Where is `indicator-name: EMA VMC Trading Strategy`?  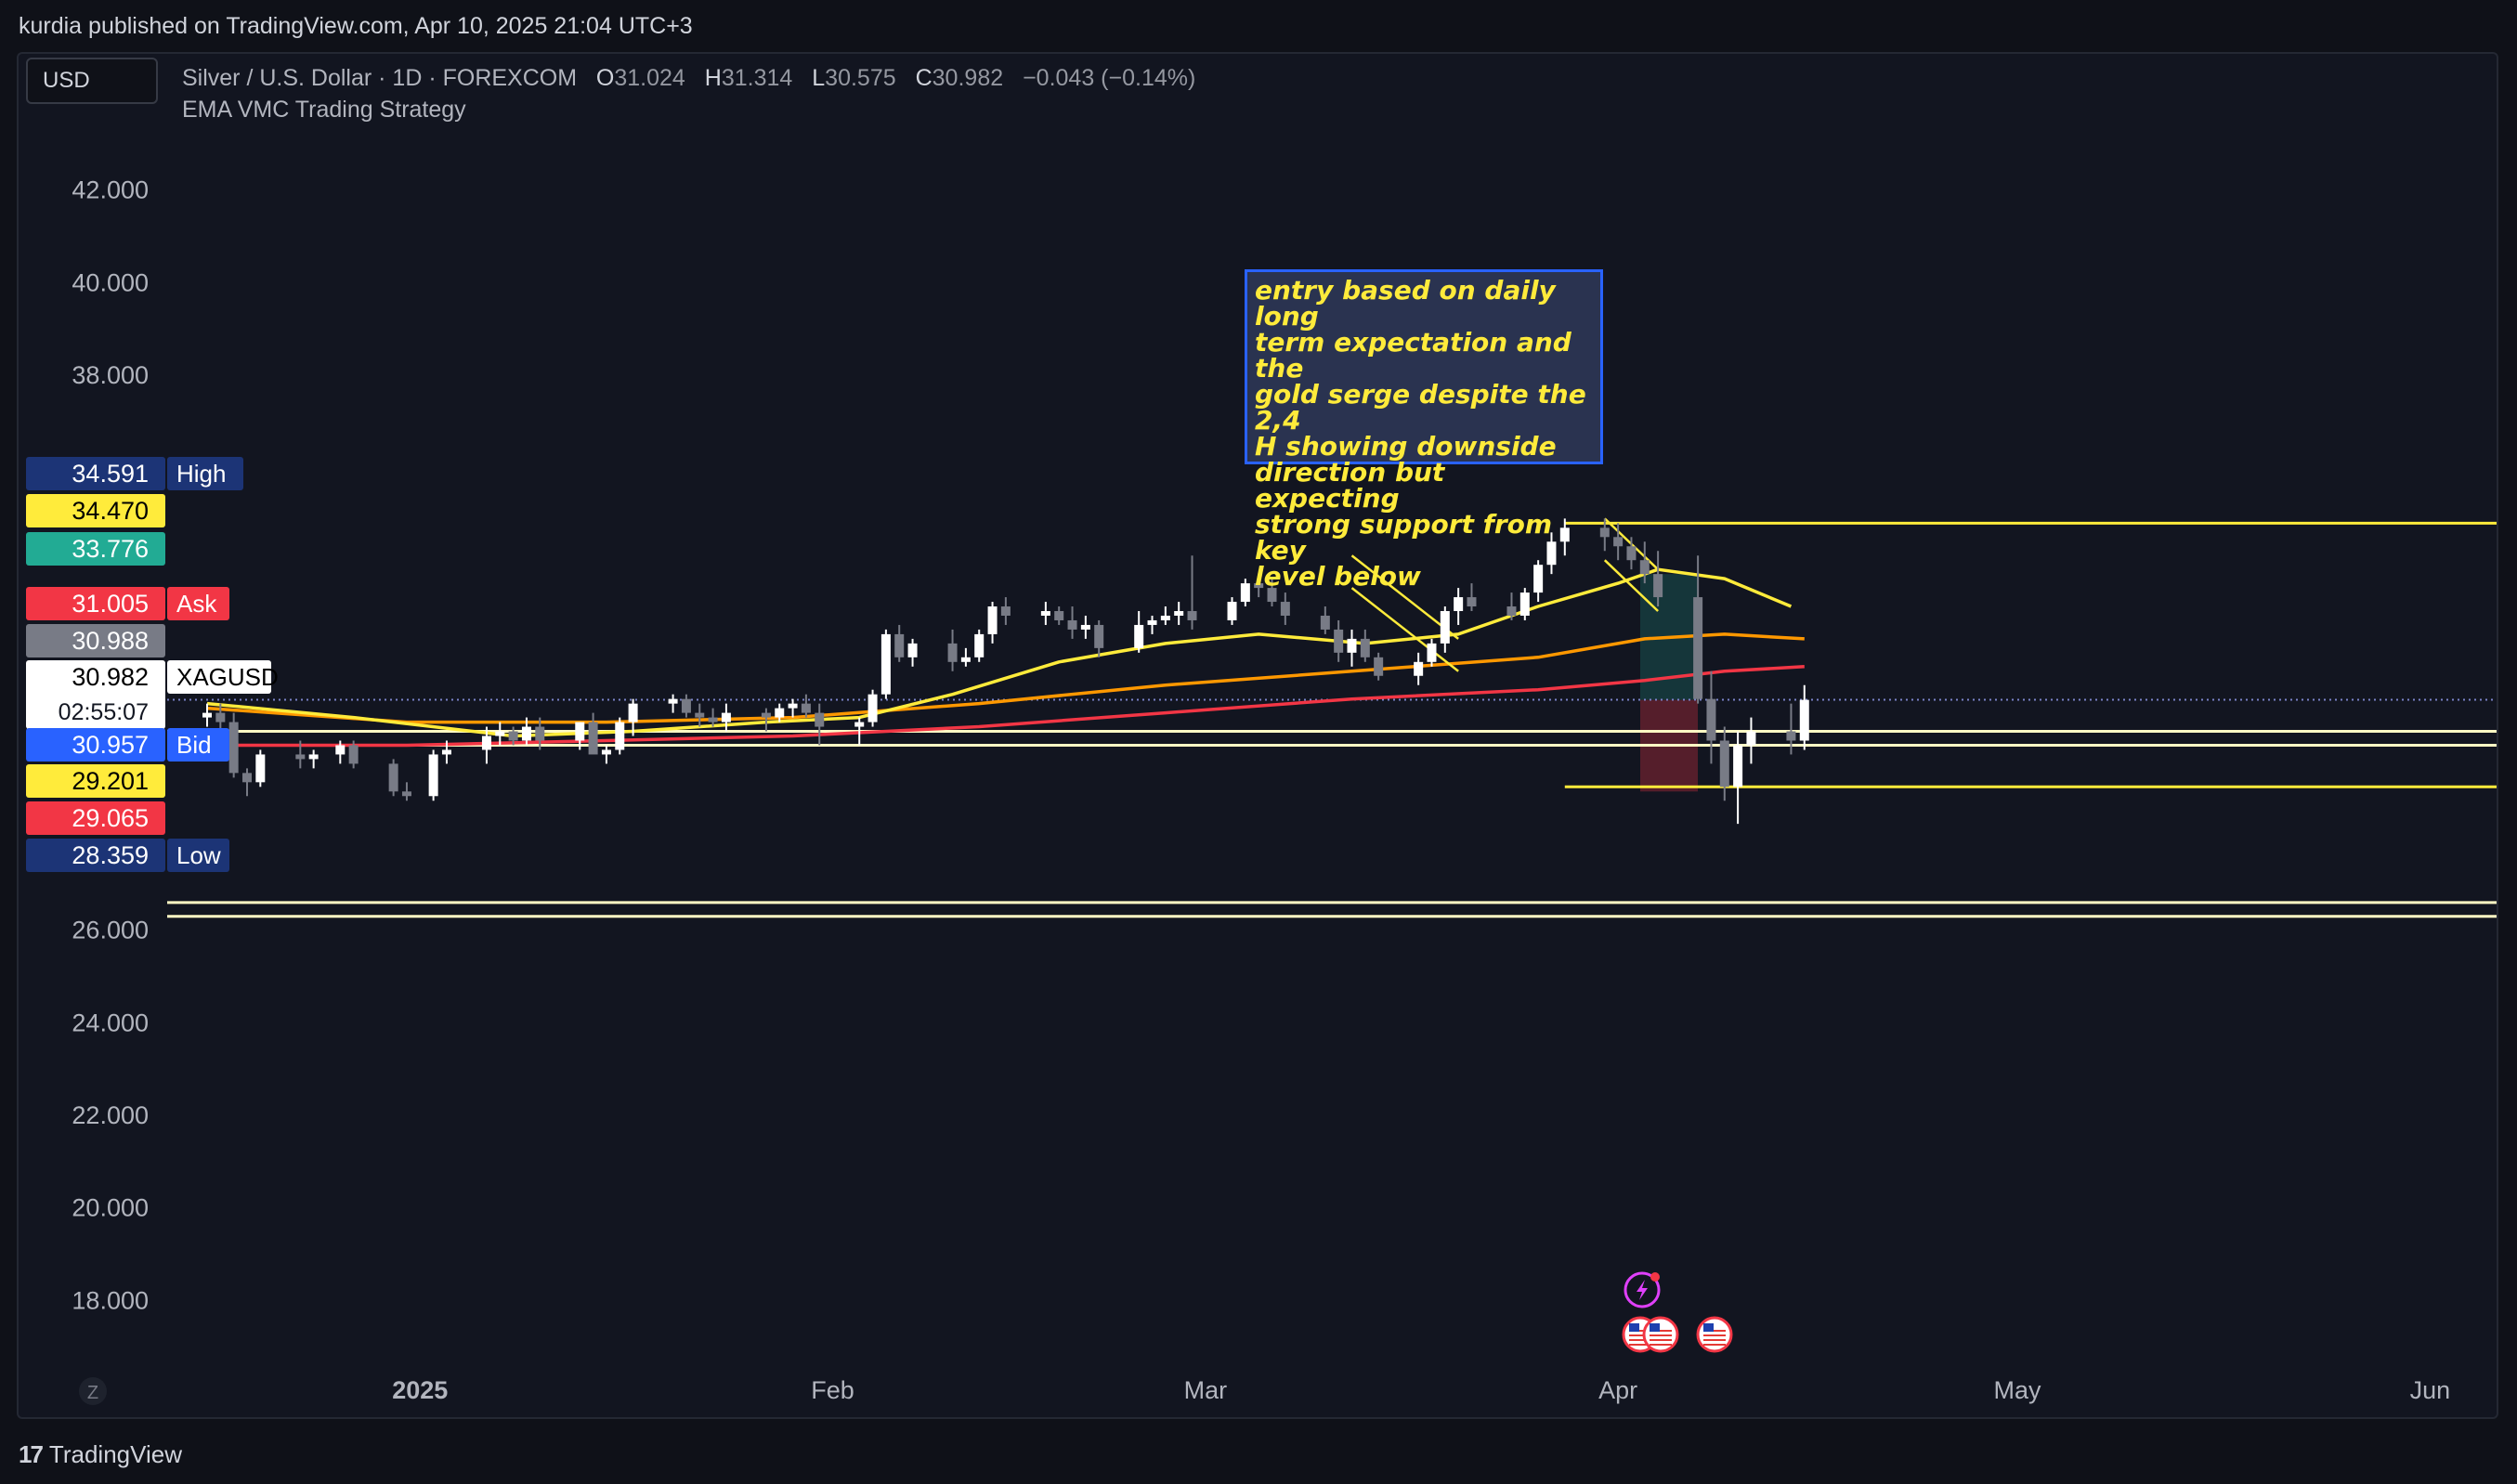 indicator-name: EMA VMC Trading Strategy is located at coordinates (324, 110).